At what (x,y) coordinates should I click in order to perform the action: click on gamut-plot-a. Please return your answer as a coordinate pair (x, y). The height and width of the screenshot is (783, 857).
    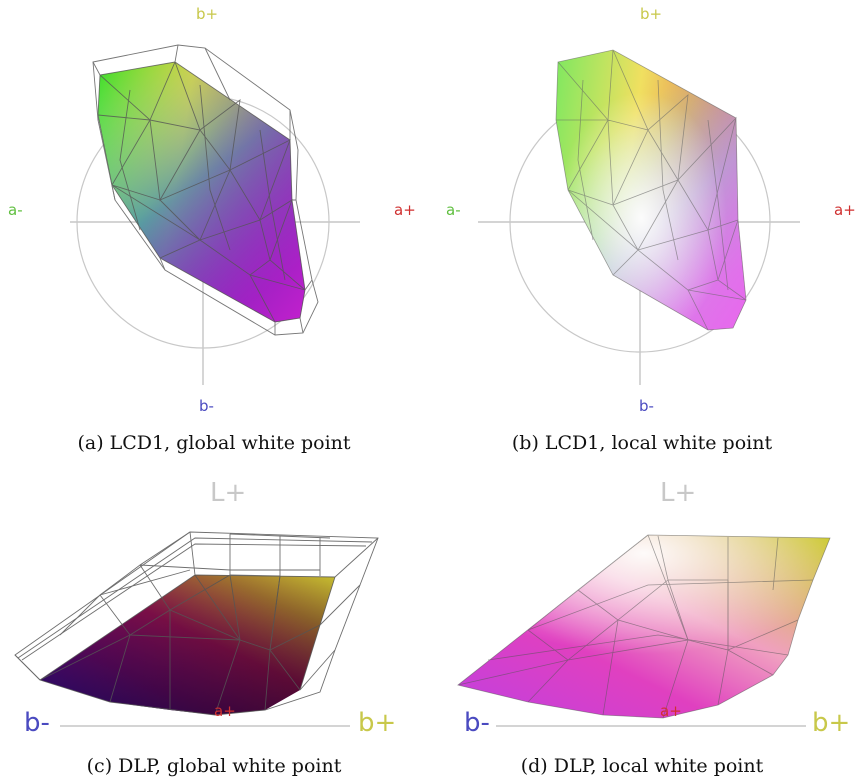
    Looking at the image, I should click on (215, 214).